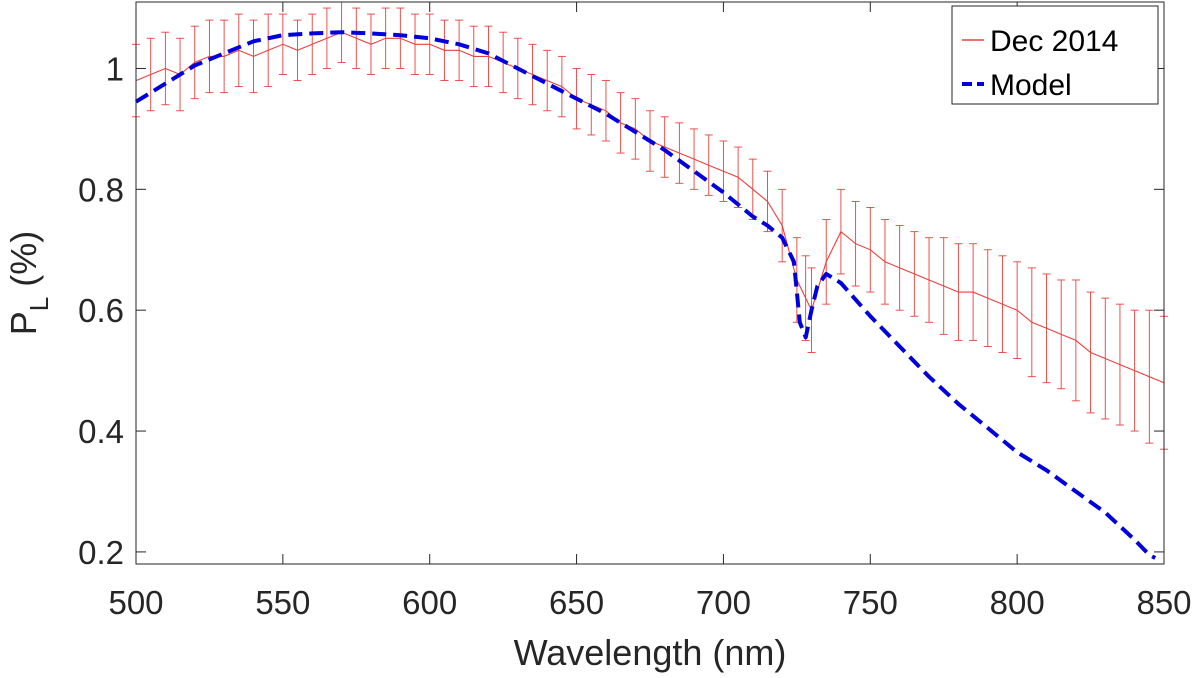 This screenshot has width=1200, height=678. Describe the element at coordinates (101, 431) in the screenshot. I see `y-tick-label: 0.4` at that location.